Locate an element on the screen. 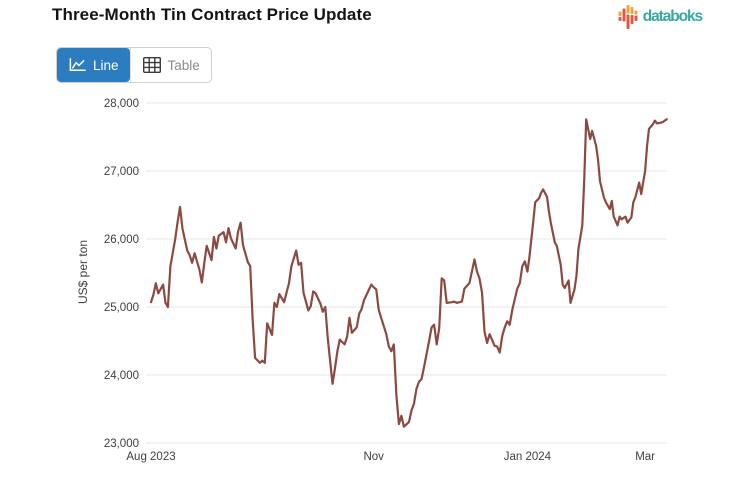 The image size is (753, 503). chart-view-toggle: Line Table is located at coordinates (134, 65).